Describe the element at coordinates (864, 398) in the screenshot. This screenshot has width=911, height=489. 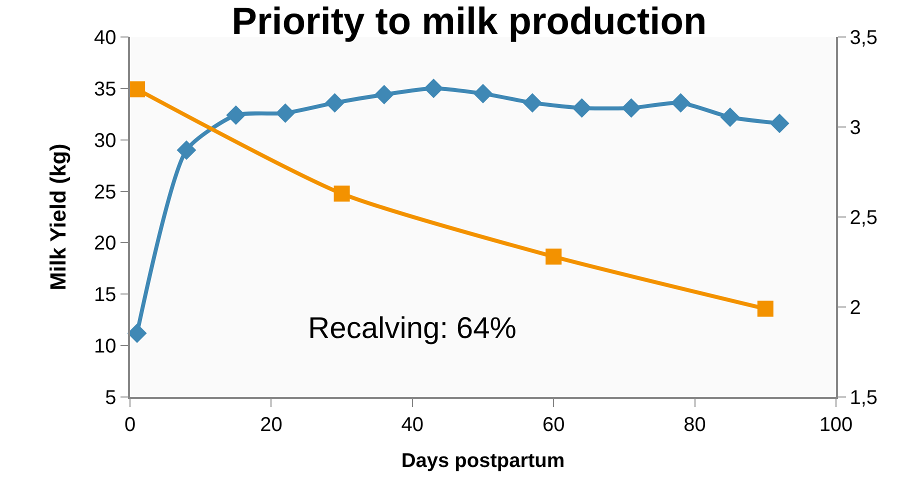
I see `y2-tick-label: 1,5` at that location.